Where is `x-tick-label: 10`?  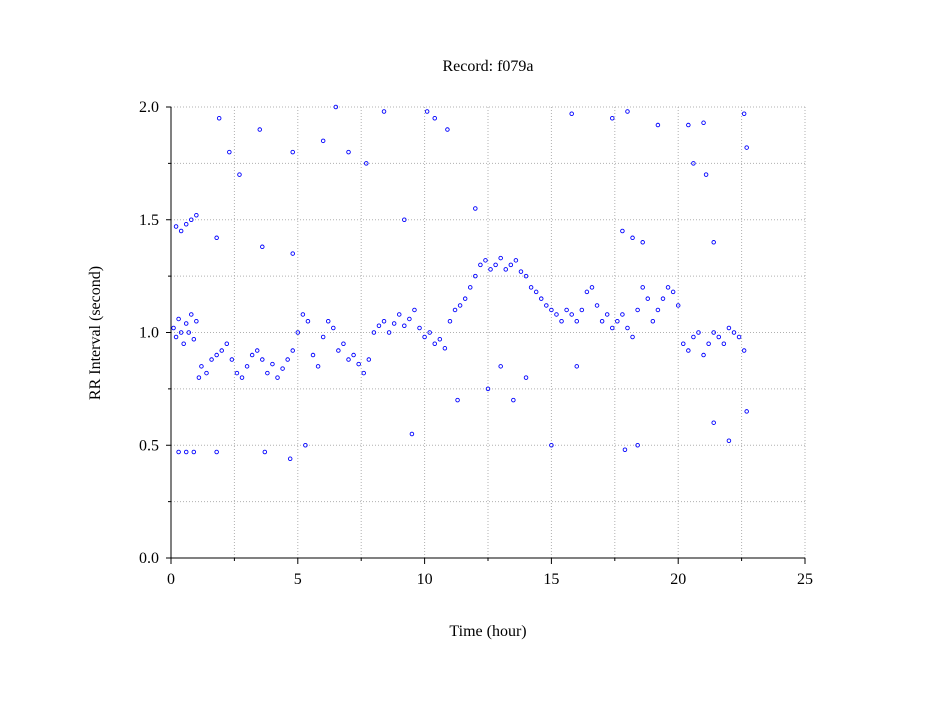 x-tick-label: 10 is located at coordinates (425, 579).